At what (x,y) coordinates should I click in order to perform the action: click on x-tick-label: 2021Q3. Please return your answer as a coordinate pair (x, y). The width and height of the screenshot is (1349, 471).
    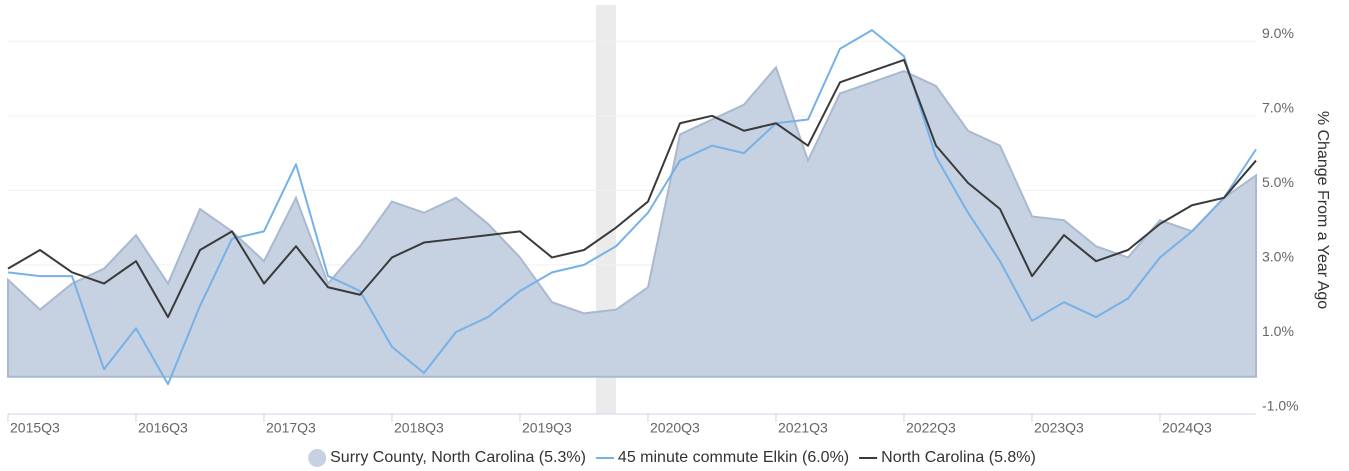
    Looking at the image, I should click on (803, 428).